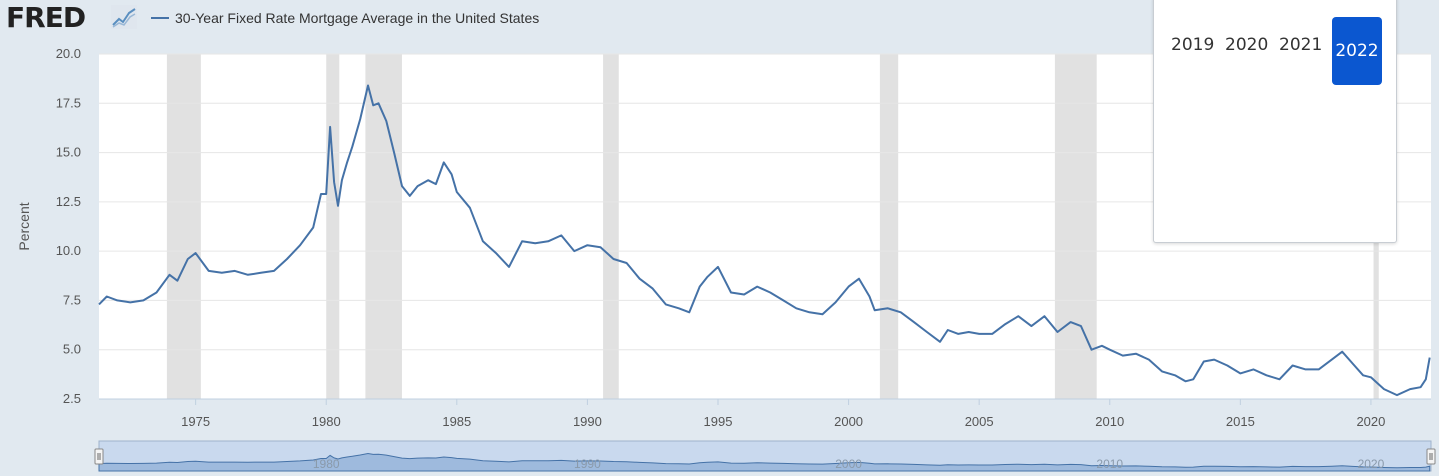 This screenshot has width=1439, height=476. I want to click on x-tick-label: 1990, so click(587, 421).